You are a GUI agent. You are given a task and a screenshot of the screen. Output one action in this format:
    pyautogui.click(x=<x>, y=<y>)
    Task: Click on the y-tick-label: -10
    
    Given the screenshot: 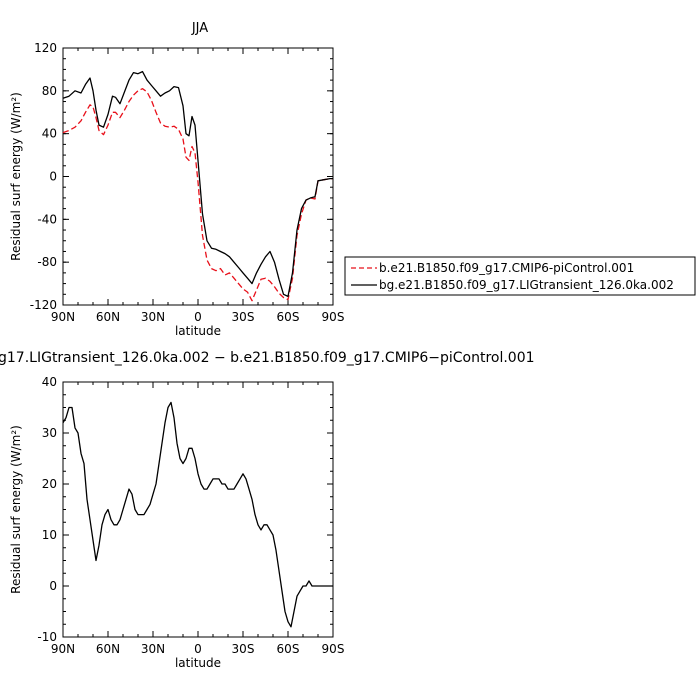 What is the action you would take?
    pyautogui.click(x=47, y=637)
    